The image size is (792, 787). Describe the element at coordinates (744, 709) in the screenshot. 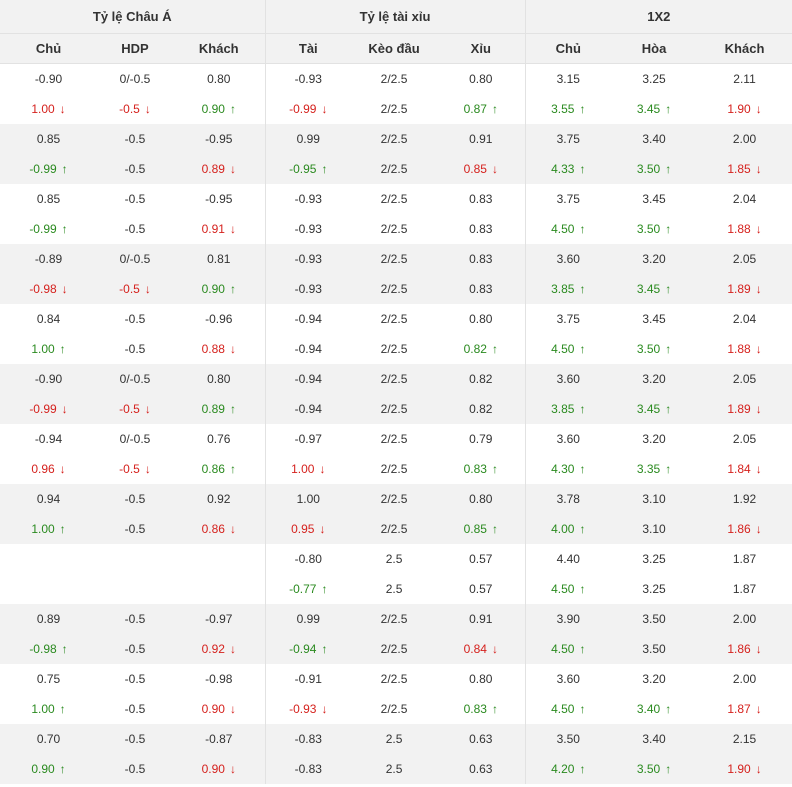

I see `odds-cell: 1.87 ↓` at that location.